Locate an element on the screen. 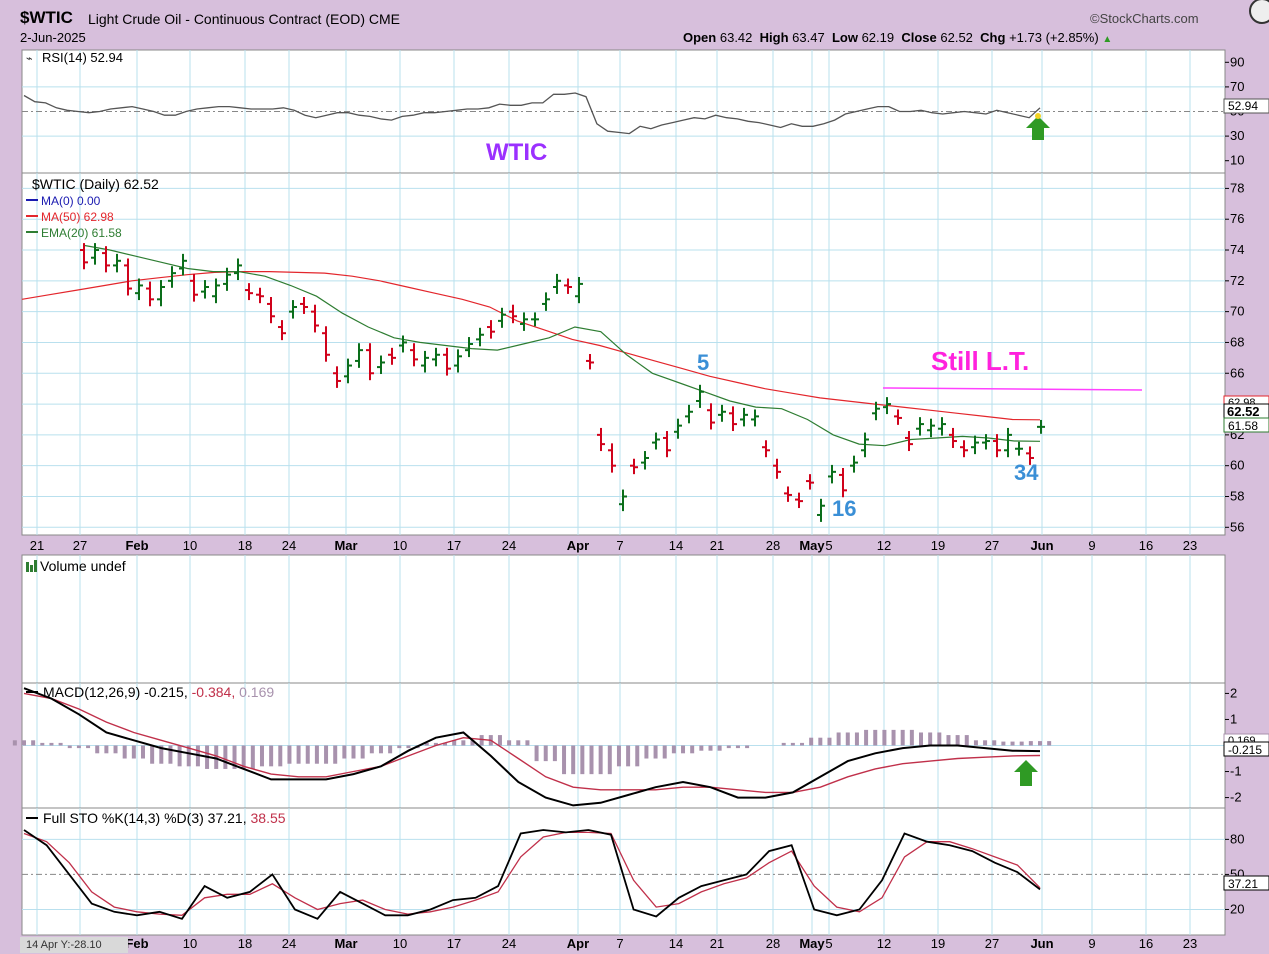 The image size is (1269, 954). volume-panel-bg is located at coordinates (623, 619).